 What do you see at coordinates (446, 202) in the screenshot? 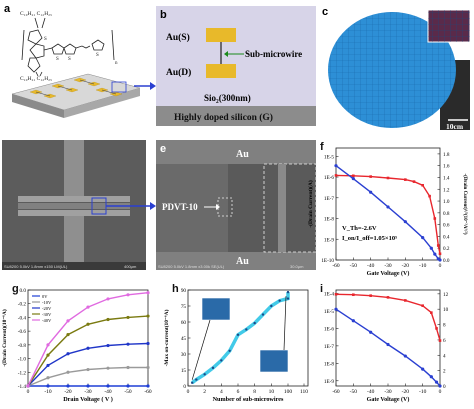
I see `y-tick-label: 1.0` at bounding box center [446, 202].